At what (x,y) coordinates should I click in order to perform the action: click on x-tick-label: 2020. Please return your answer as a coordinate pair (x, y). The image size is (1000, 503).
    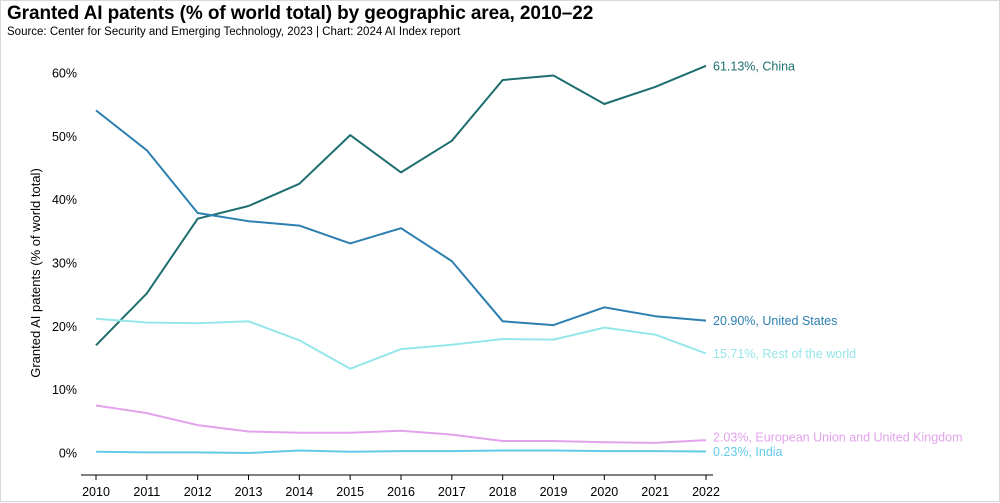
    Looking at the image, I should click on (604, 492).